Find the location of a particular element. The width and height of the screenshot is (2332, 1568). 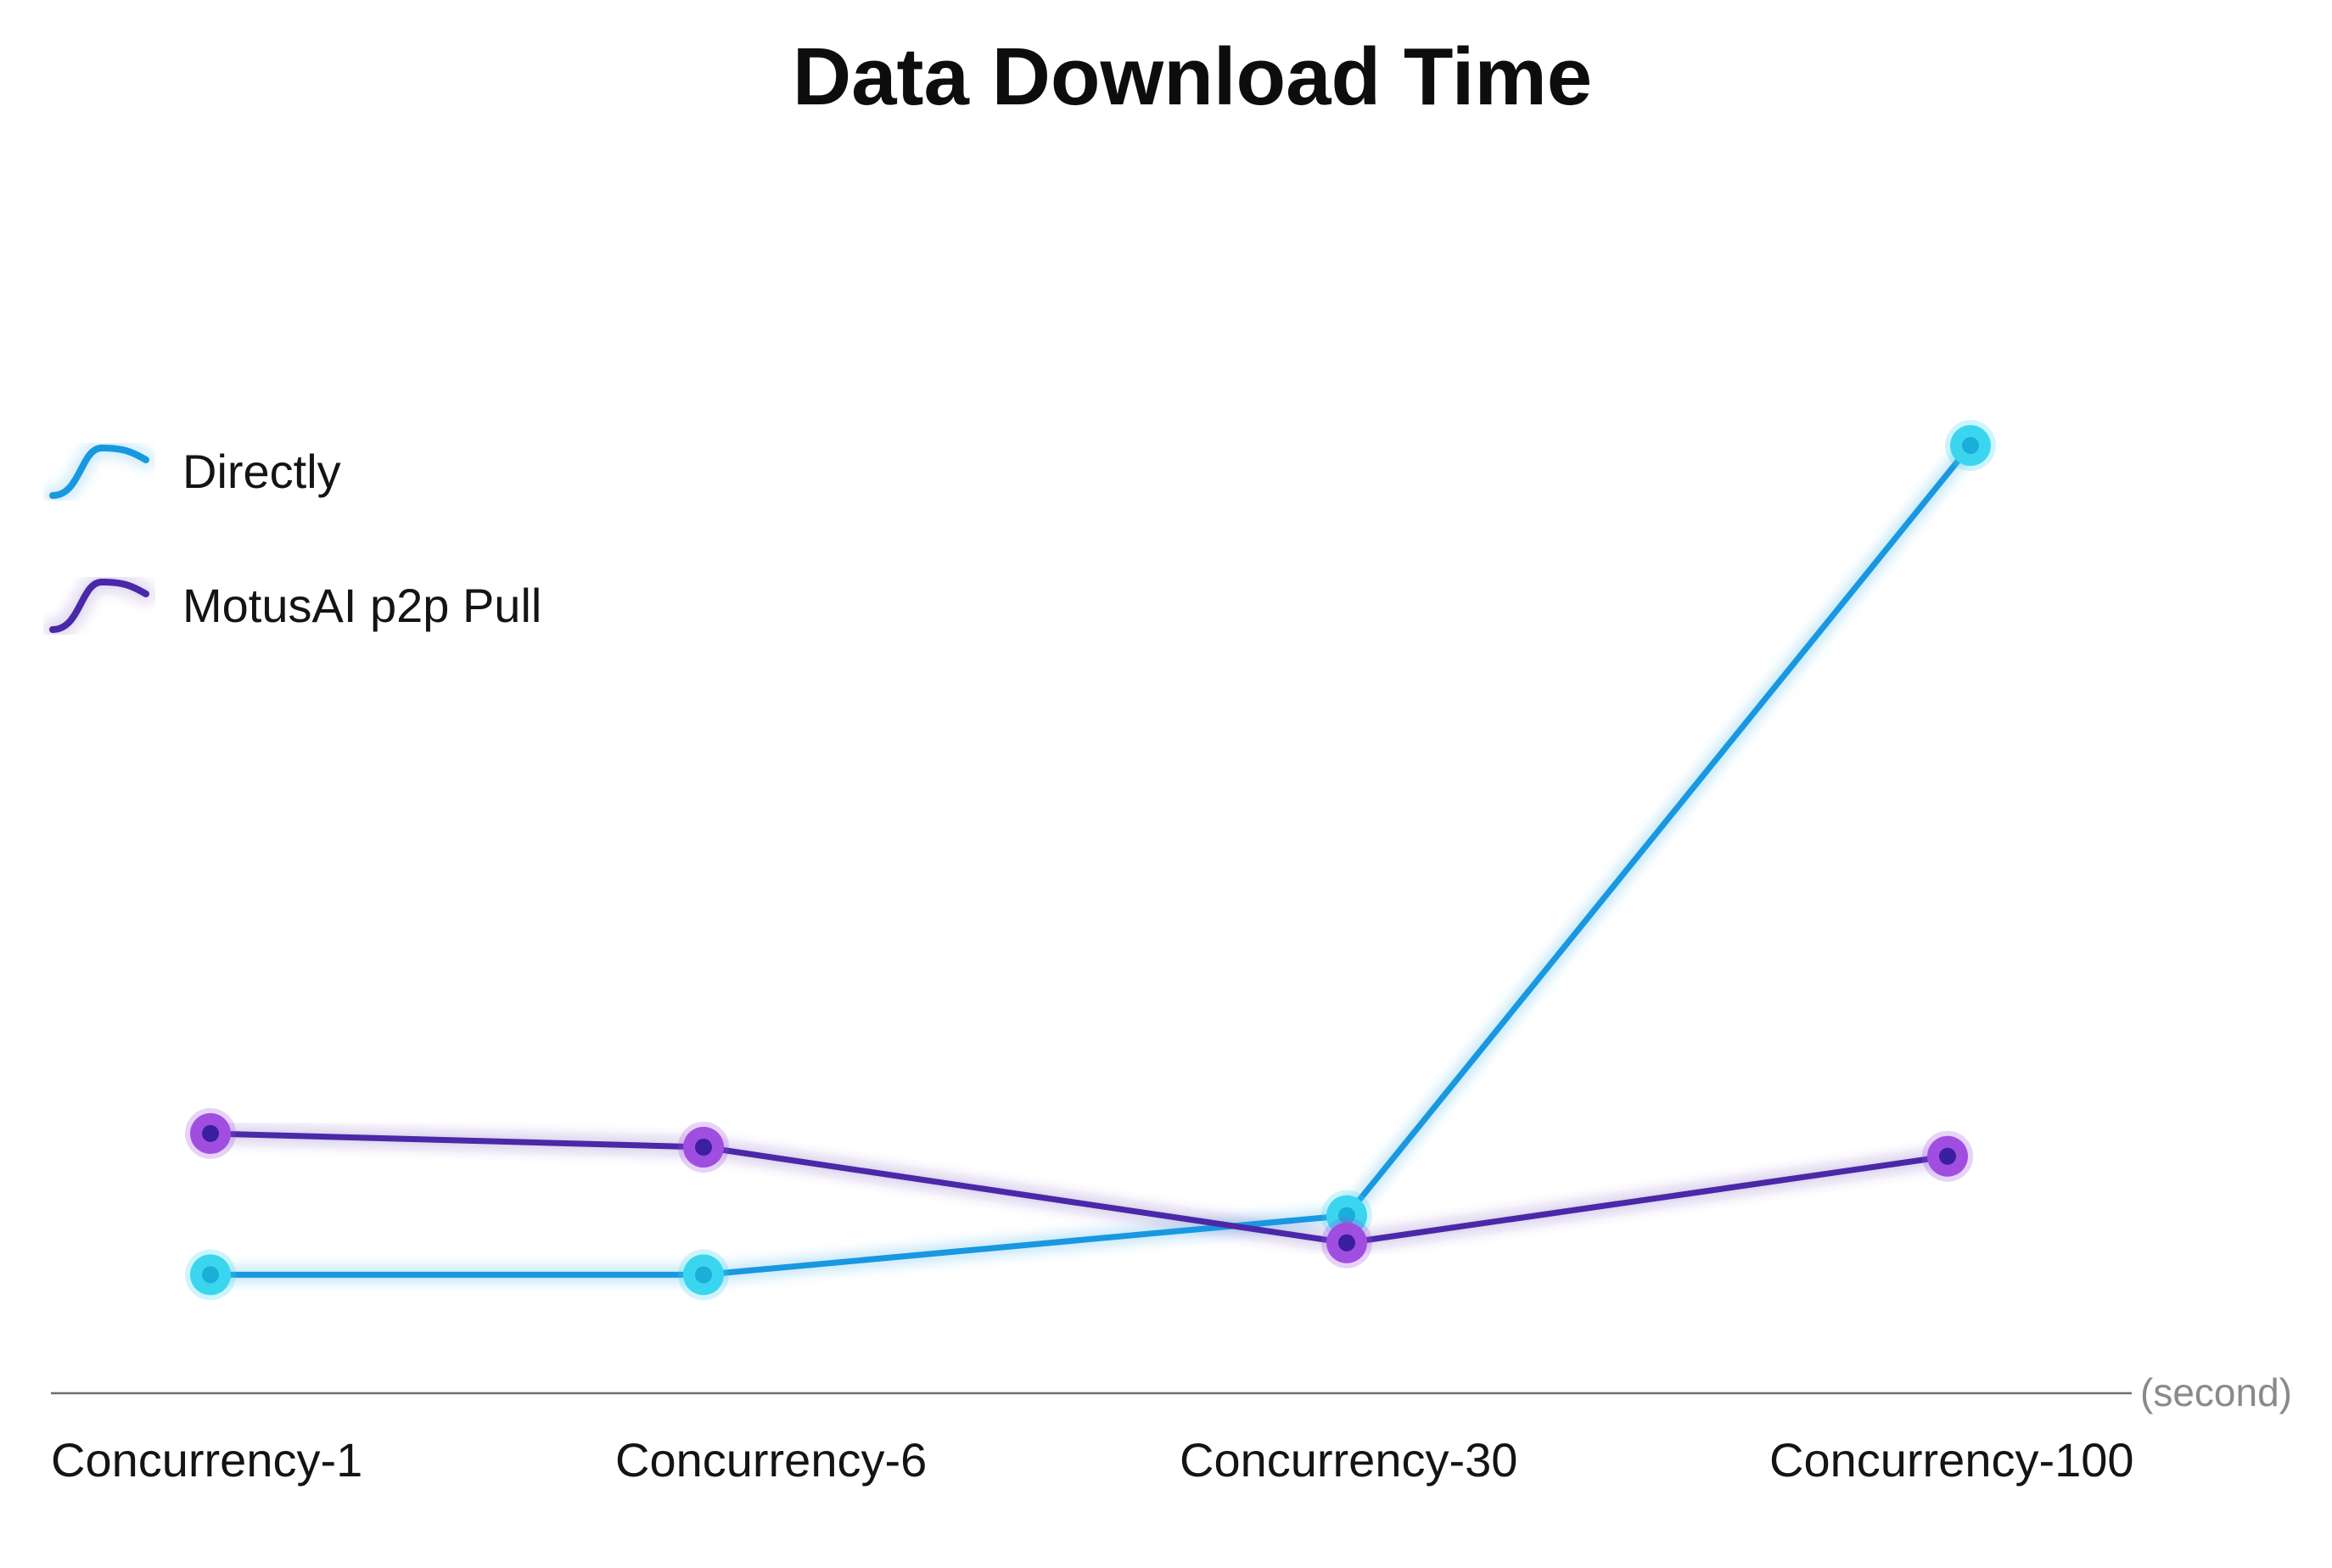

legend-label-motusai-p2p-pull: MotusAI p2p Pull is located at coordinates (361, 605).